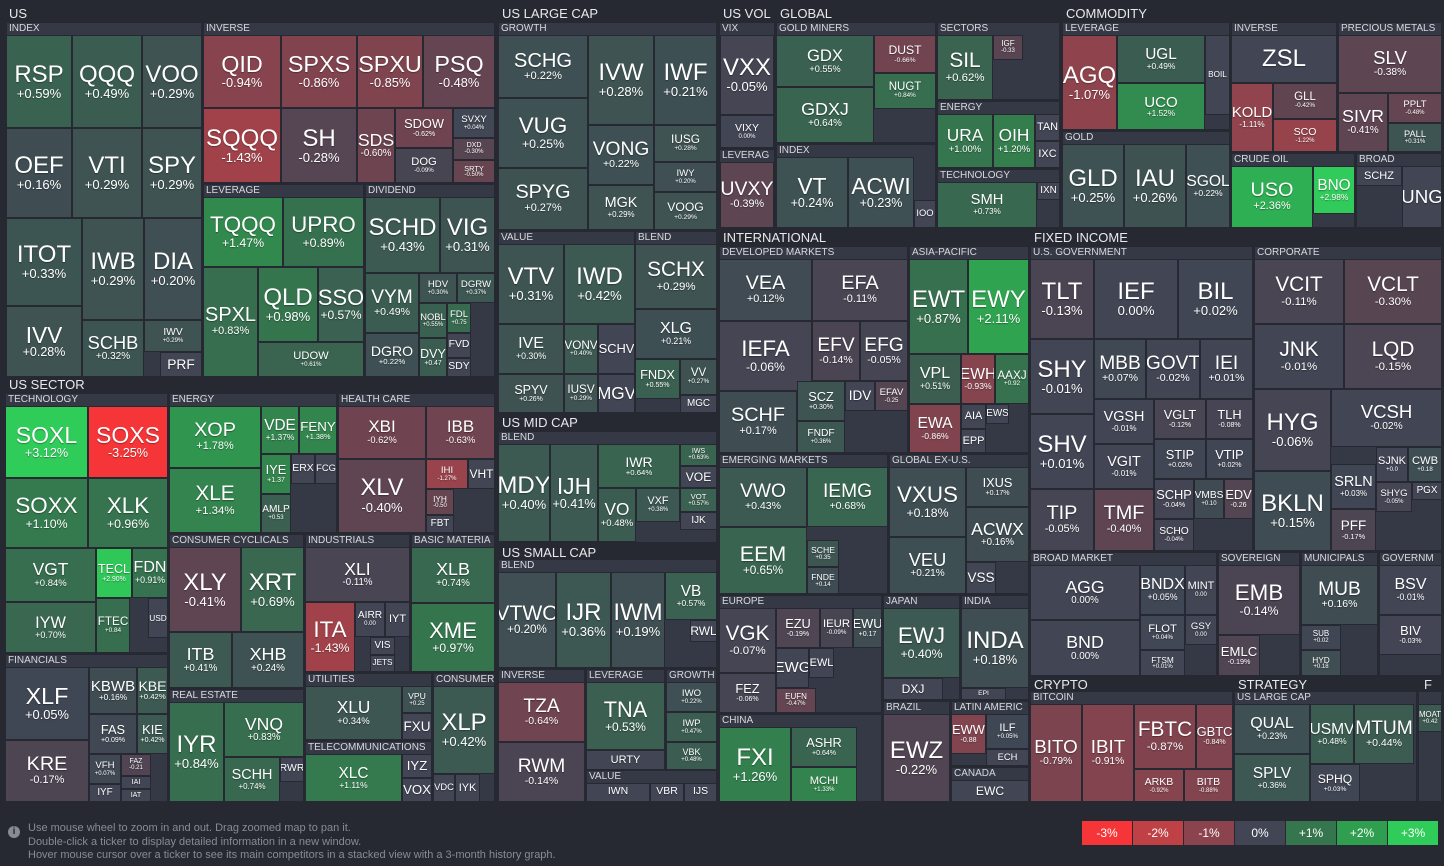 This screenshot has width=1444, height=866. I want to click on ticker-tile: ZSL, so click(1284, 59).